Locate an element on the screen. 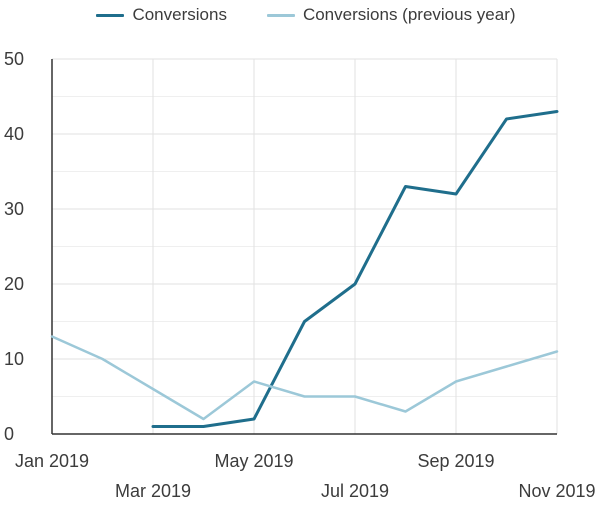  series-line-previous-year is located at coordinates (304, 378).